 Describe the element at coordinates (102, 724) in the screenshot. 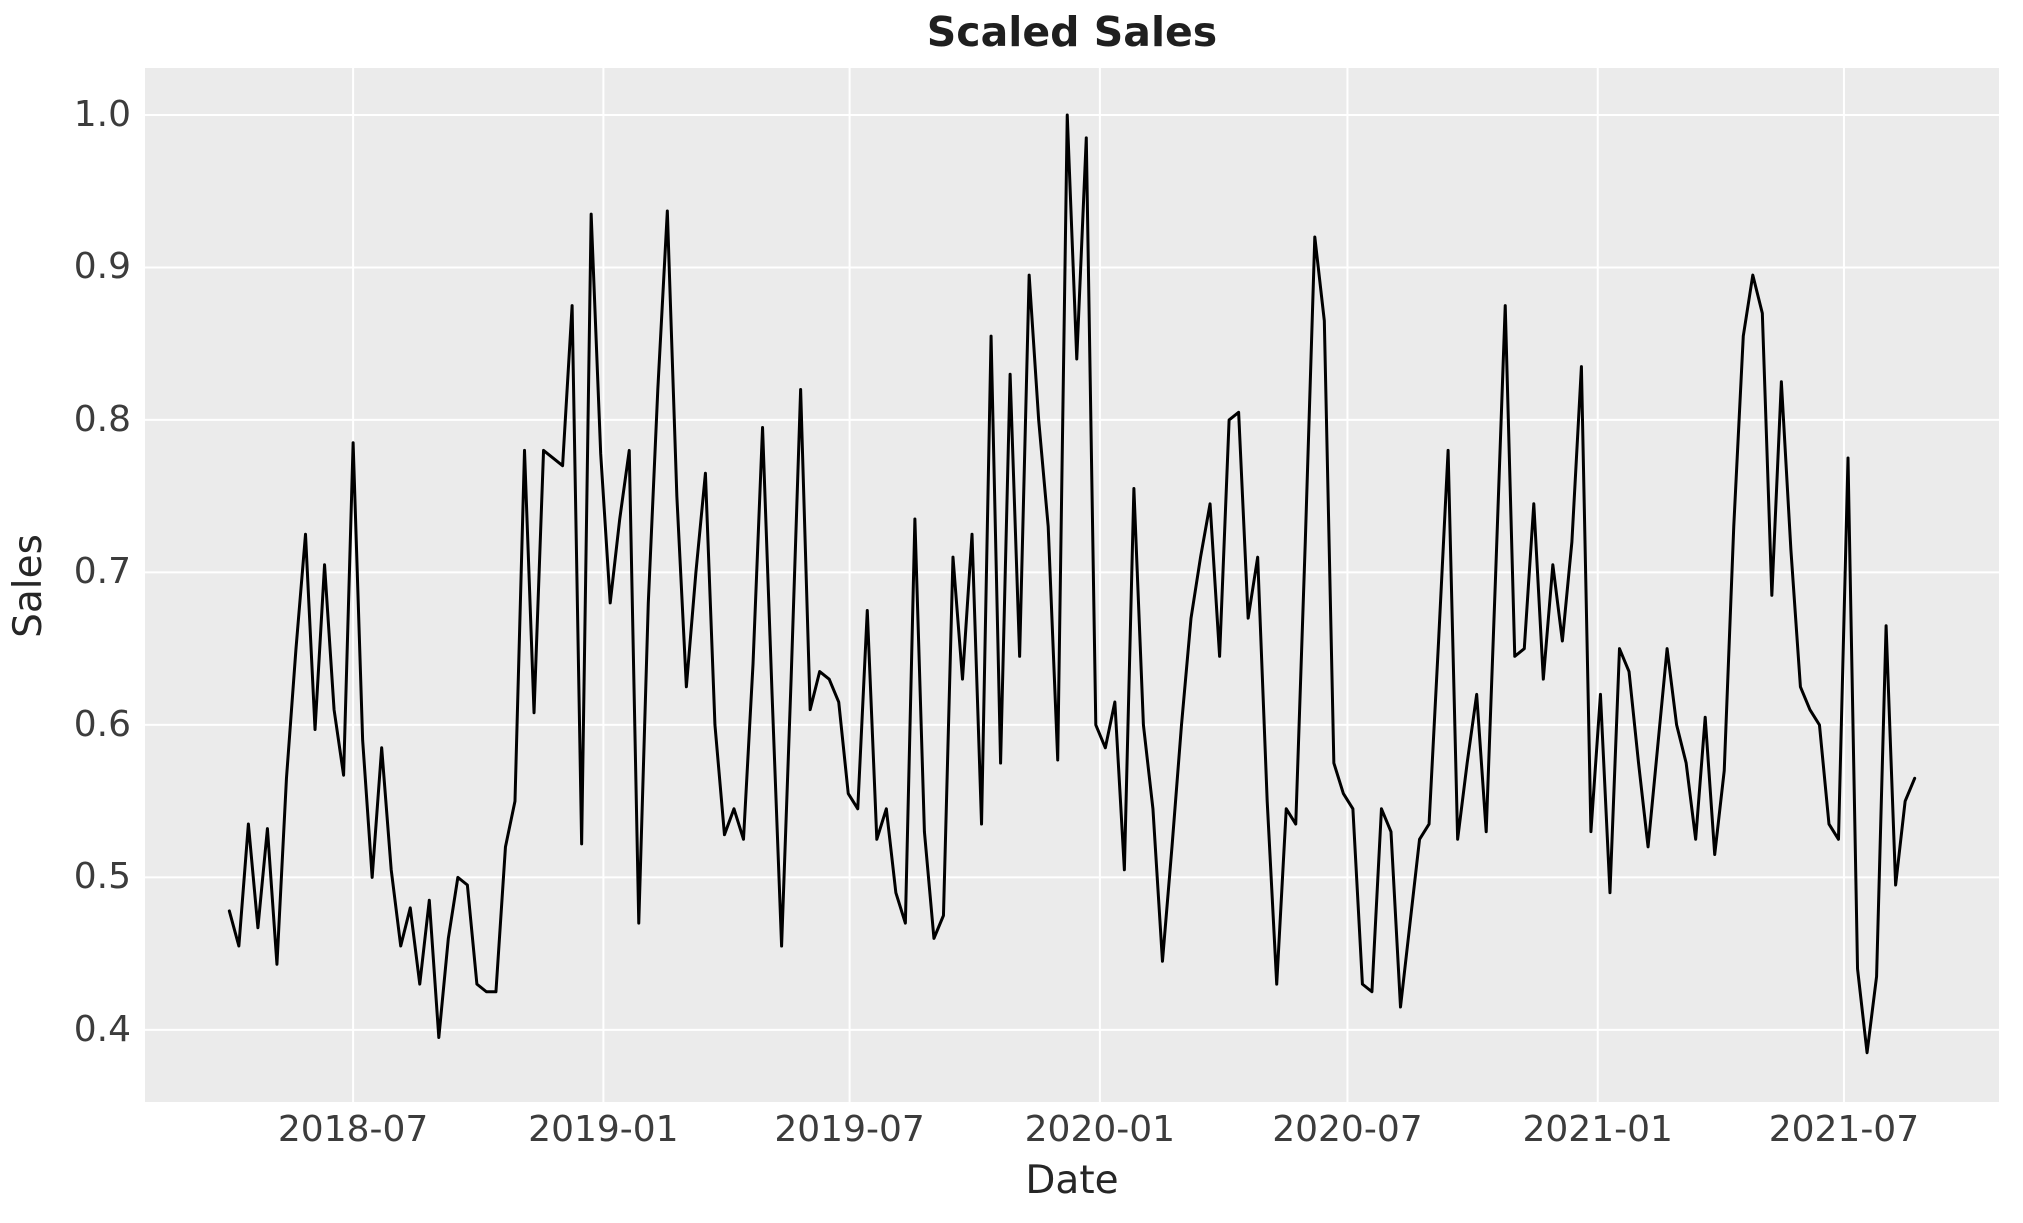

I see `y-tick-0.6: 0.6` at that location.